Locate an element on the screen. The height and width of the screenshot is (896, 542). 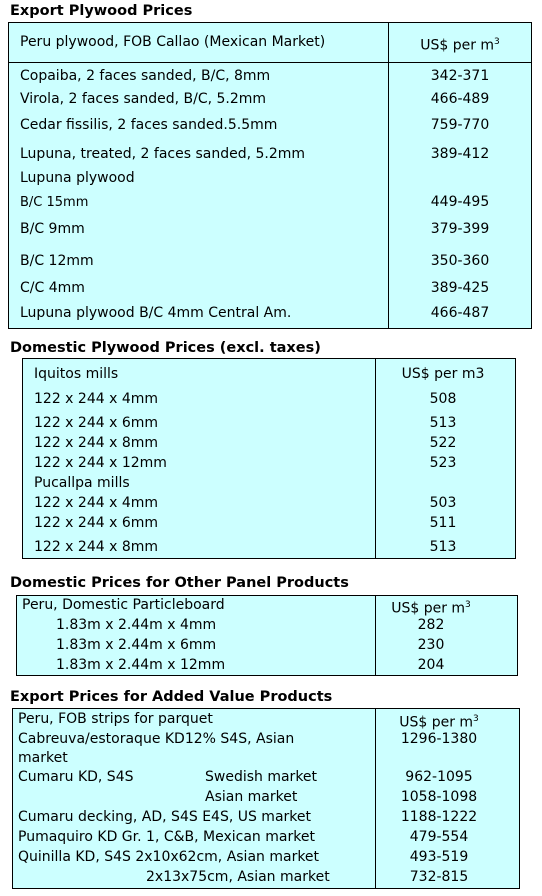
row-label: Lupuna plywood is located at coordinates (77, 178).